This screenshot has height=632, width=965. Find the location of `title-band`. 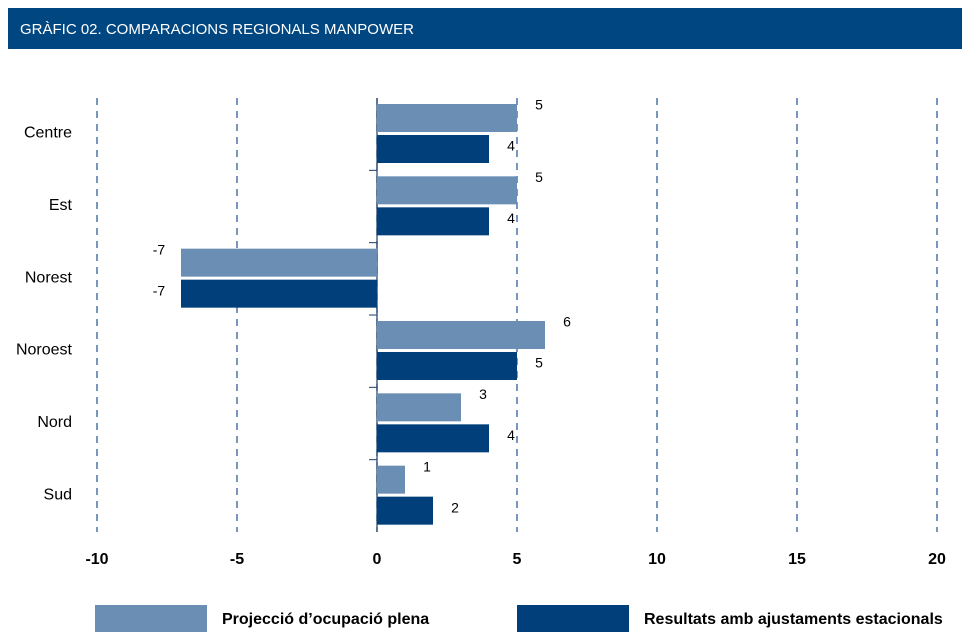

title-band is located at coordinates (485, 28).